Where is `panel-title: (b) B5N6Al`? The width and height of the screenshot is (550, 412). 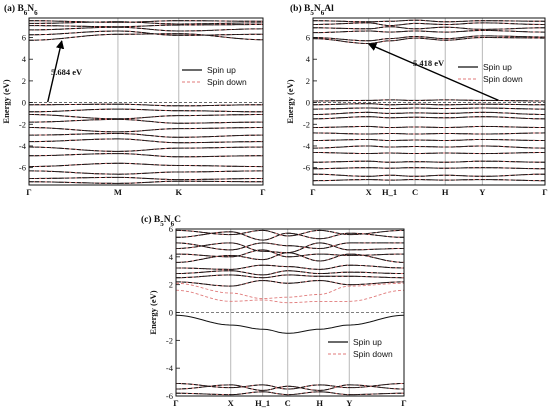
panel-title: (b) B5N6Al is located at coordinates (312, 10).